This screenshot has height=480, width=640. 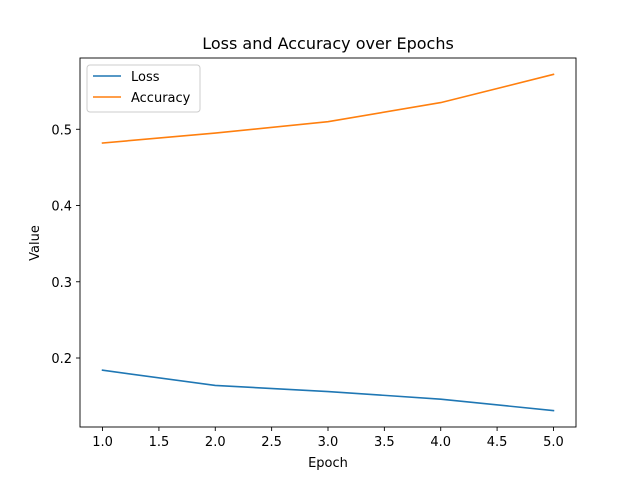 What do you see at coordinates (328, 390) in the screenshot?
I see `series-line-loss` at bounding box center [328, 390].